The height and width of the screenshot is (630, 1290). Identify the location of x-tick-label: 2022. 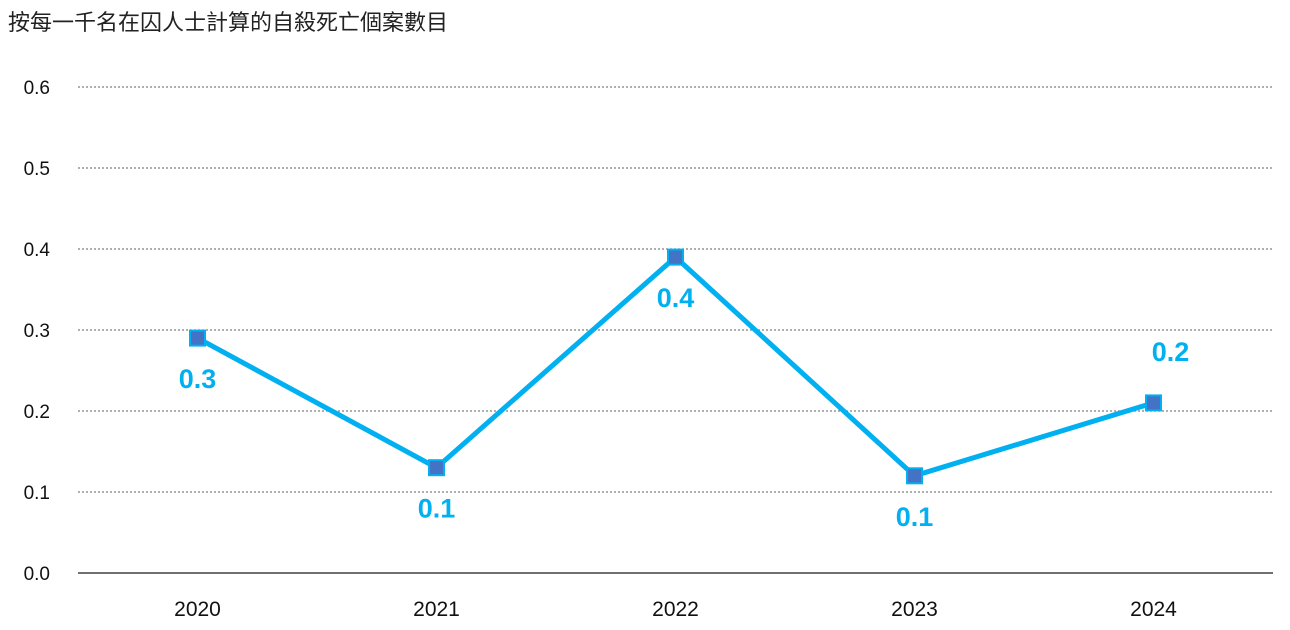
(675, 609).